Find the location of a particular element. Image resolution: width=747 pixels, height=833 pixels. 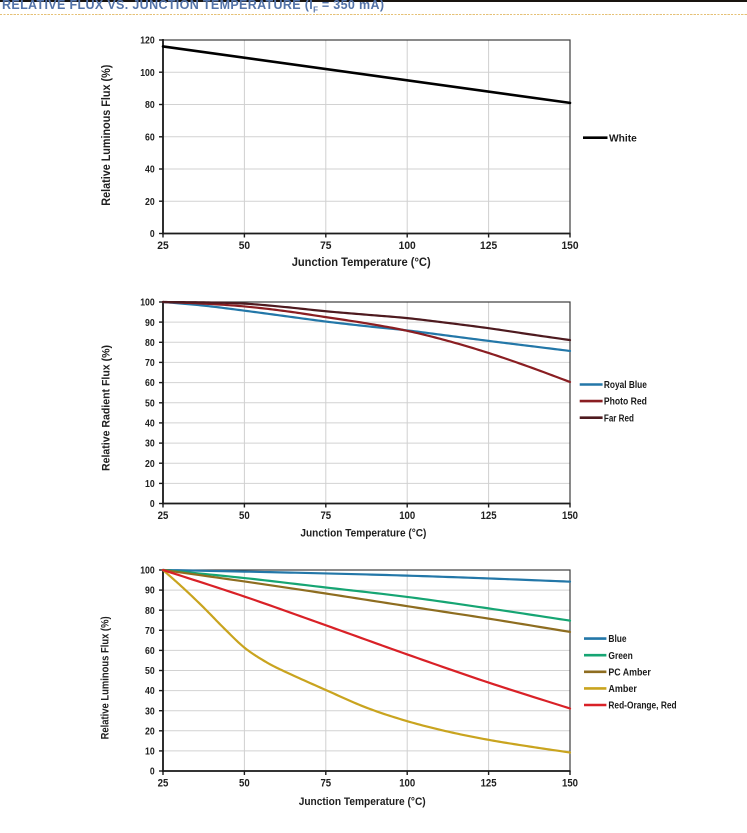

svg-text: Amber is located at coordinates (622, 689).